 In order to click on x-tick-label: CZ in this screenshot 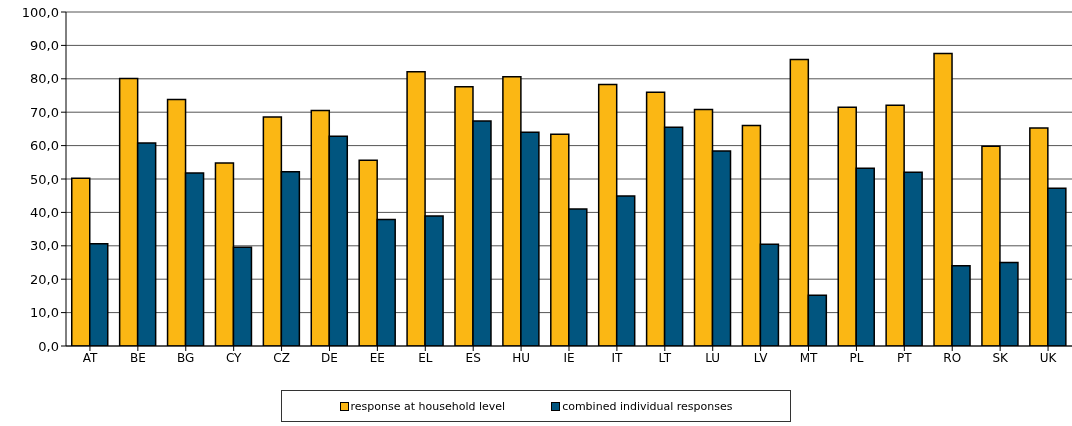, I will do `click(281, 357)`.